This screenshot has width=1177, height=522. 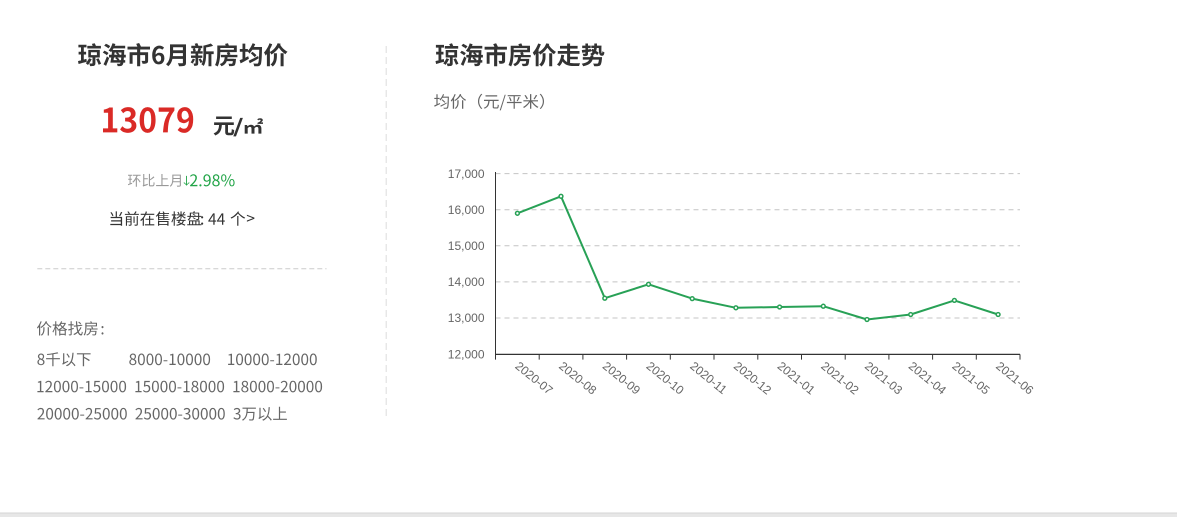 What do you see at coordinates (839, 378) in the screenshot?
I see `svg-text: 2021-02` at bounding box center [839, 378].